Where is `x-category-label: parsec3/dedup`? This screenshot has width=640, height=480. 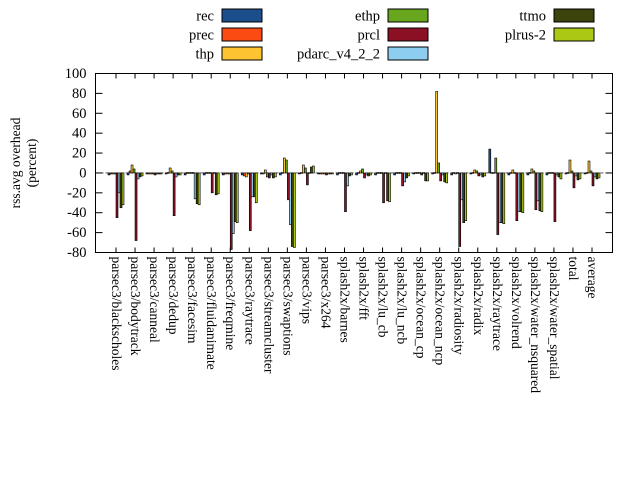
x-category-label: parsec3/dedup is located at coordinates (173, 296).